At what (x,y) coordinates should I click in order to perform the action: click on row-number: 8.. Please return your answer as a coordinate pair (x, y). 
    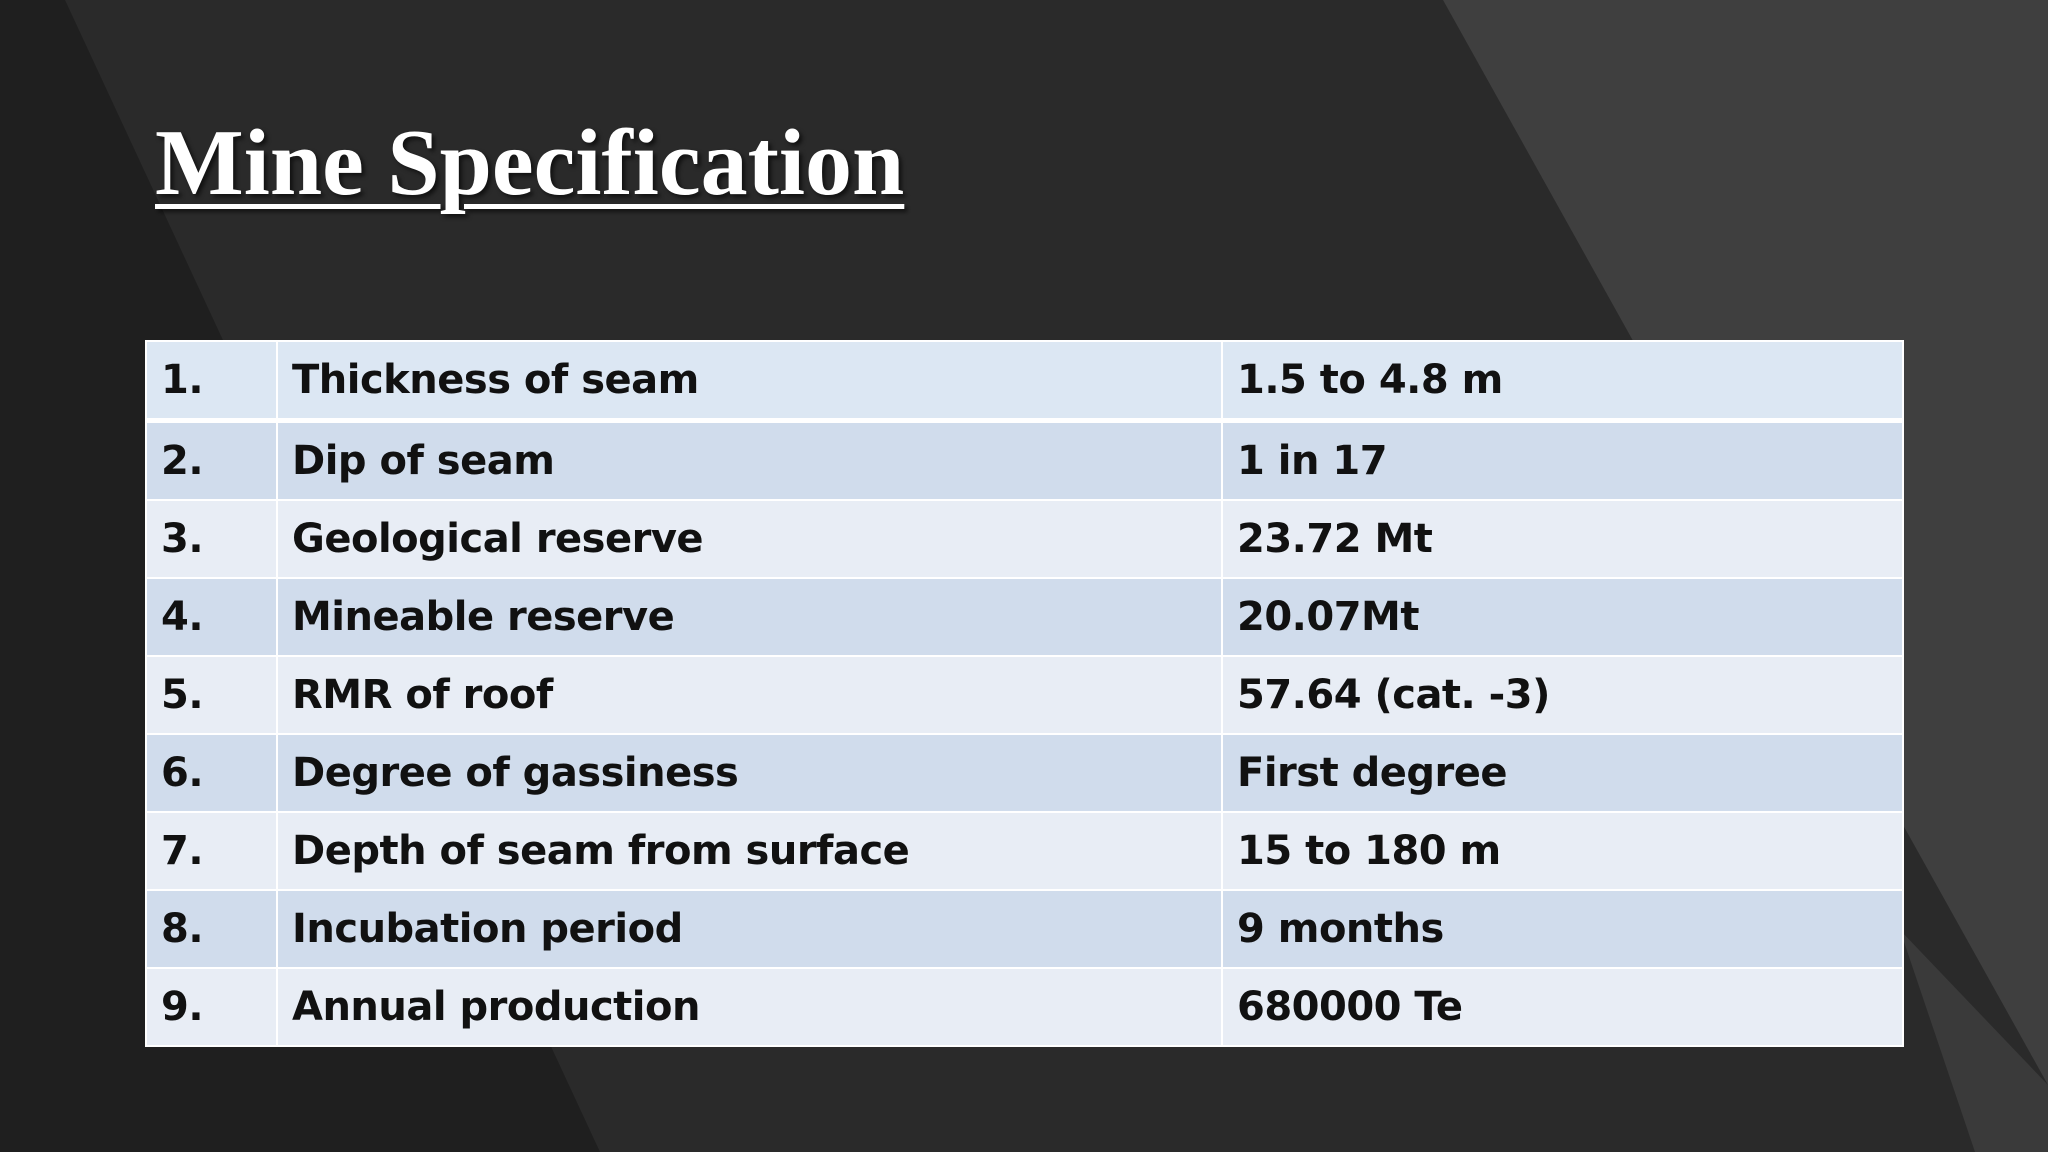
    Looking at the image, I should click on (211, 929).